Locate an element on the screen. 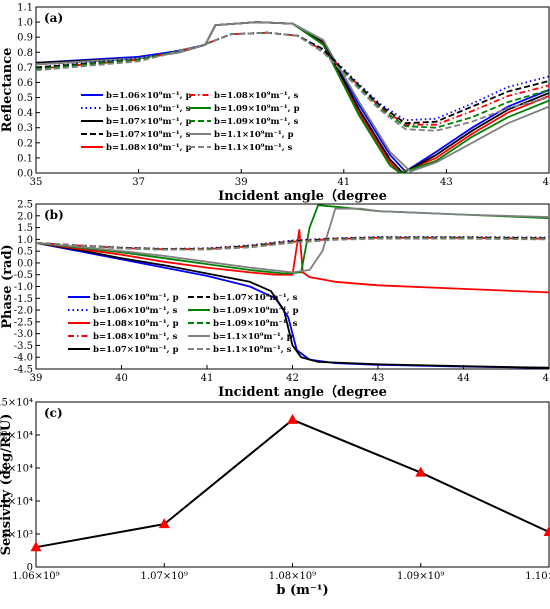  y-tick-label: 2.5×10⁴ is located at coordinates (16, 403).